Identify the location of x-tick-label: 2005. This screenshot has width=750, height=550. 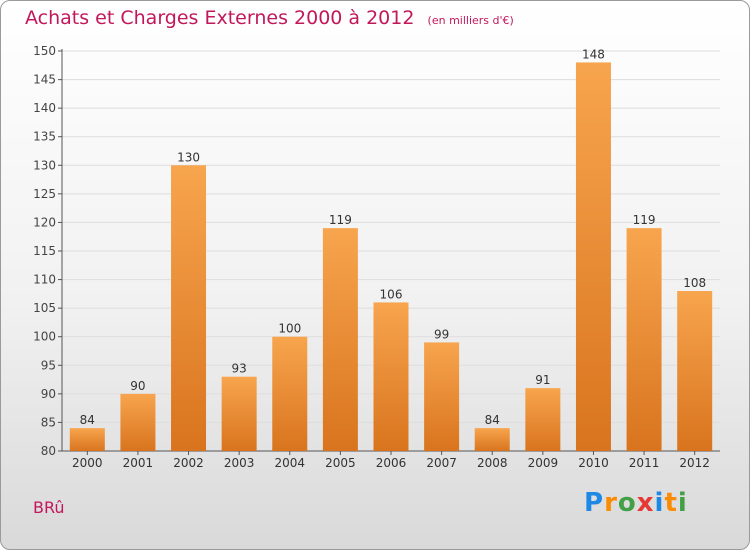
(340, 463).